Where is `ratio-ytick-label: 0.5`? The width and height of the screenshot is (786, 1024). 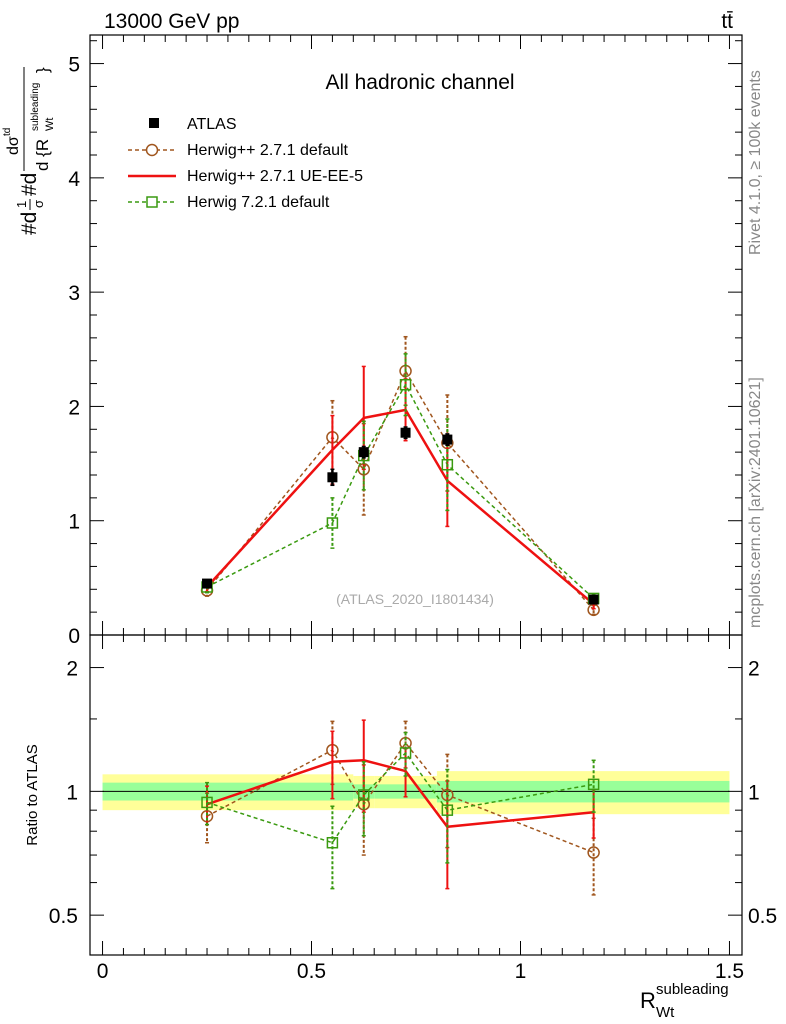 ratio-ytick-label: 0.5 is located at coordinates (63, 916).